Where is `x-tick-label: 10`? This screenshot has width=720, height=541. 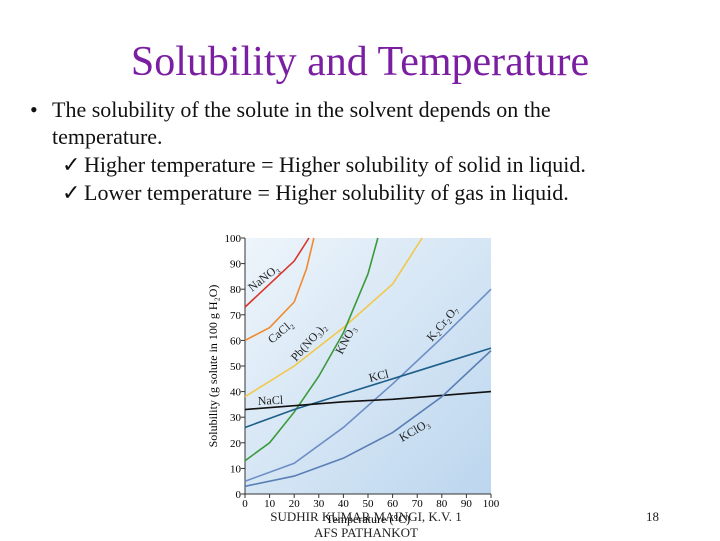 x-tick-label: 10 is located at coordinates (270, 504).